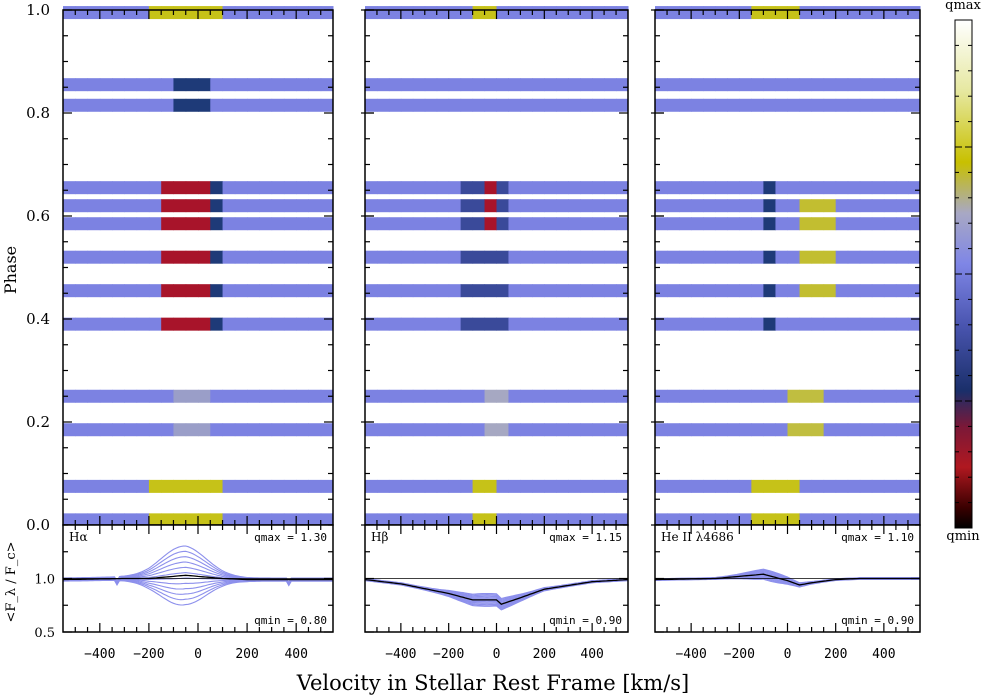  Describe the element at coordinates (38, 113) in the screenshot. I see `y-tick-label: 0.8` at that location.